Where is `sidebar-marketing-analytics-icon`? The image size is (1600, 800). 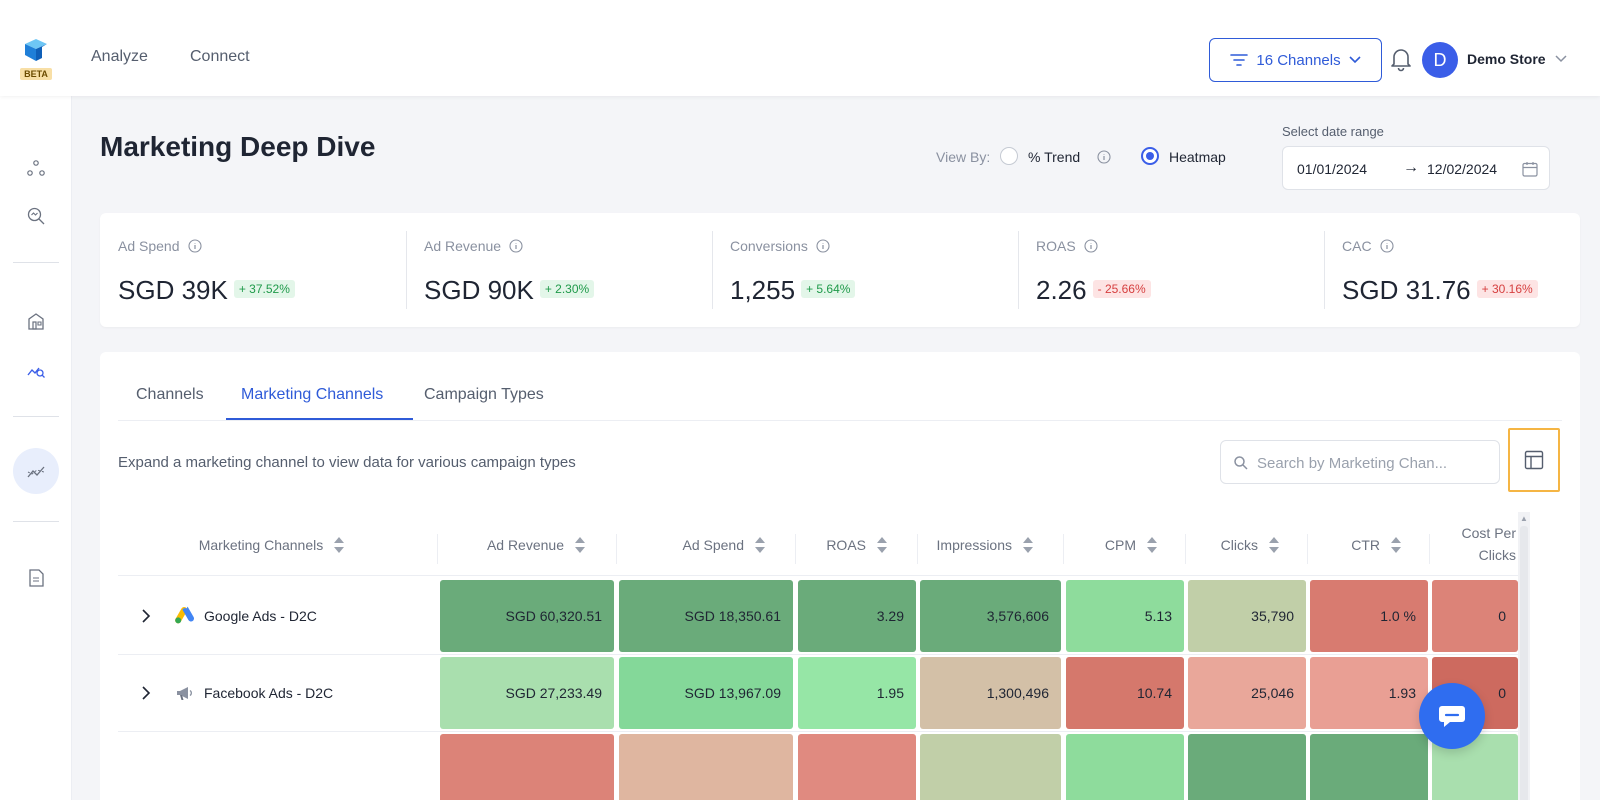
sidebar-marketing-analytics-icon is located at coordinates (36, 371).